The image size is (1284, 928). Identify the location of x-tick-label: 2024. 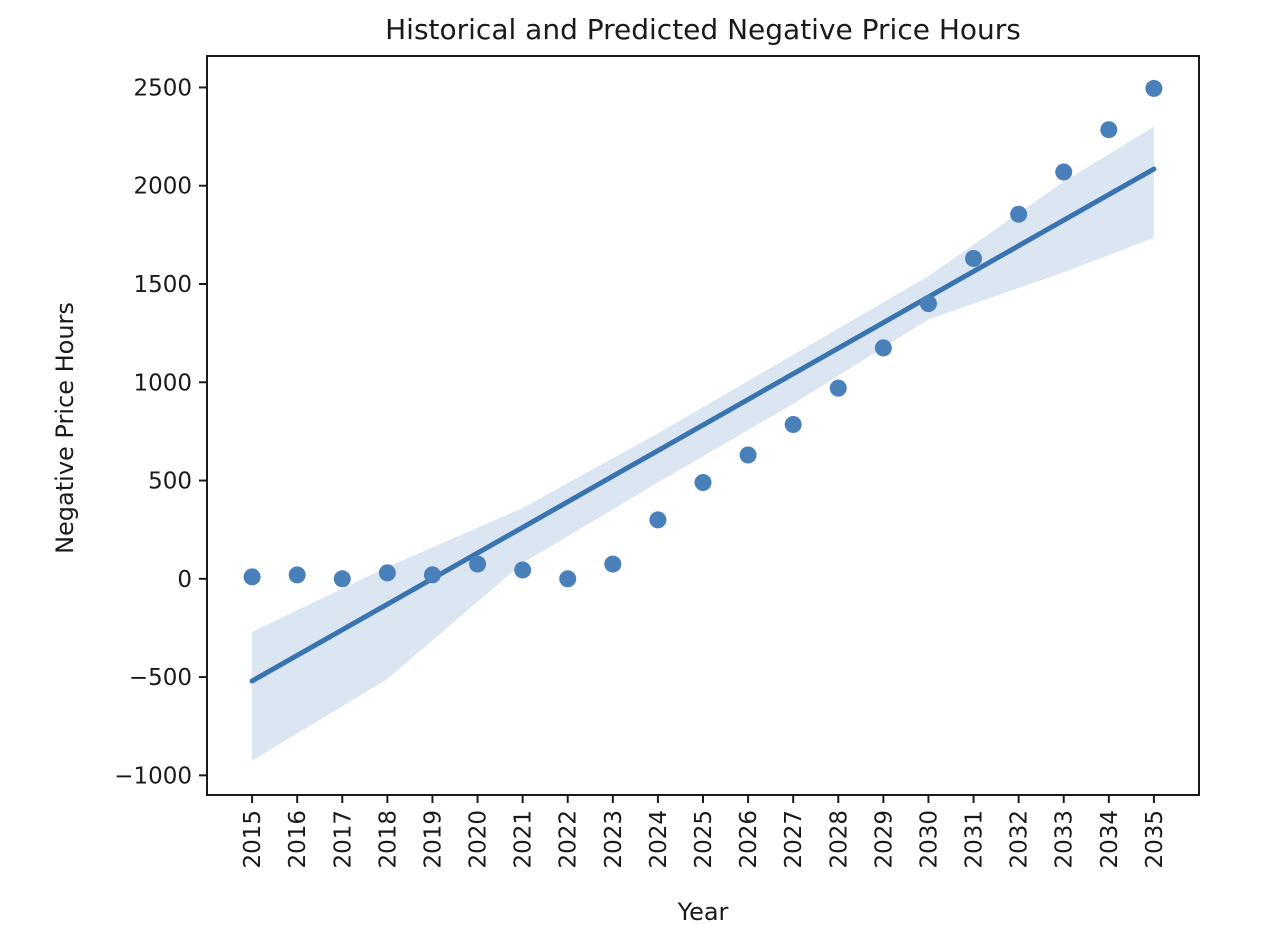
(659, 839).